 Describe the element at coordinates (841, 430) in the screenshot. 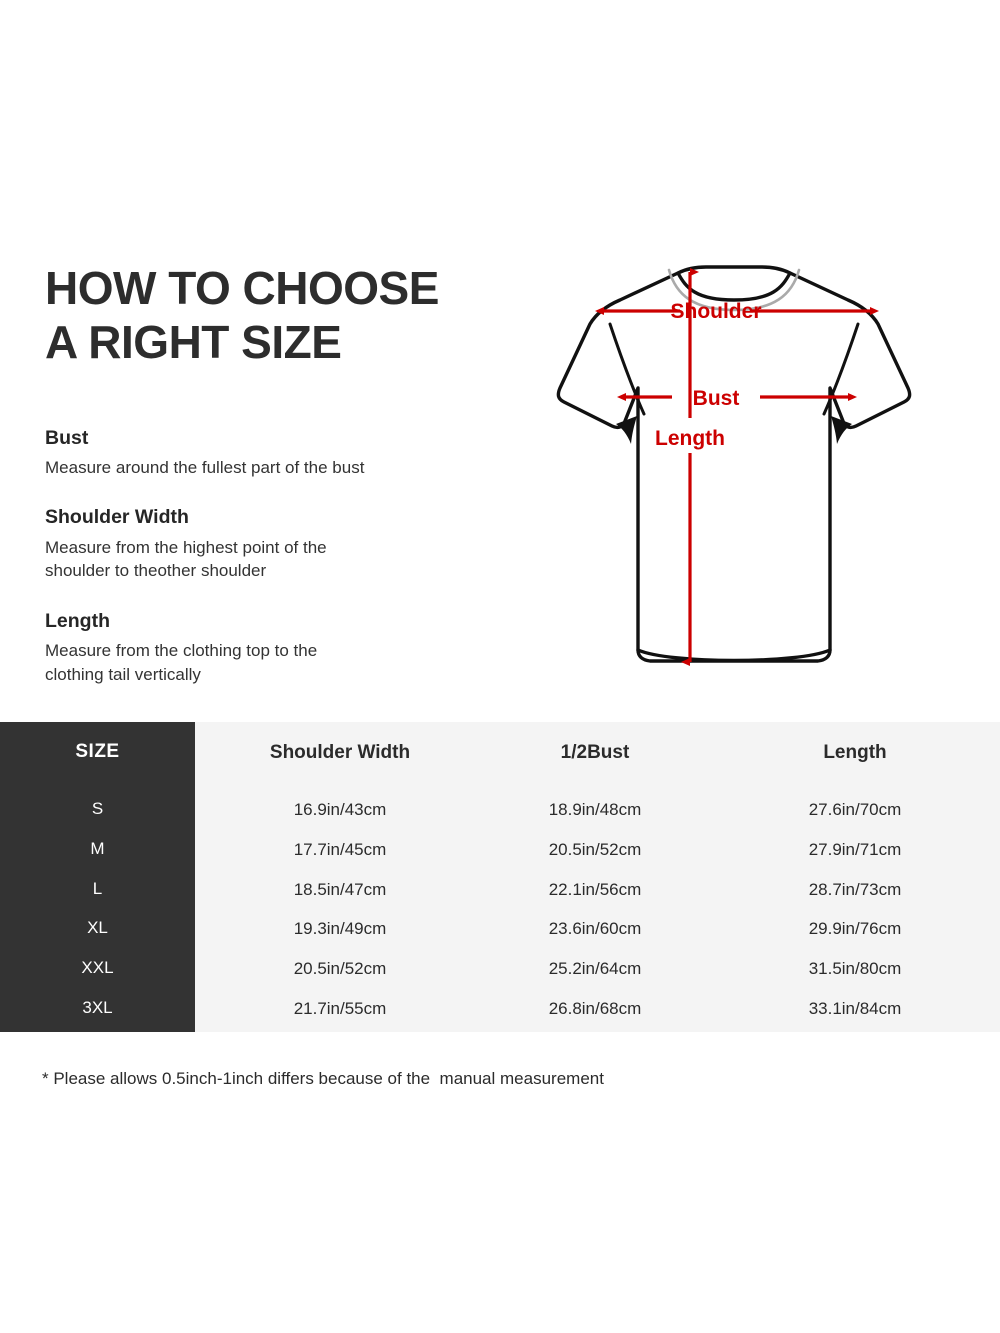

I see `armpit-wedge-right` at that location.